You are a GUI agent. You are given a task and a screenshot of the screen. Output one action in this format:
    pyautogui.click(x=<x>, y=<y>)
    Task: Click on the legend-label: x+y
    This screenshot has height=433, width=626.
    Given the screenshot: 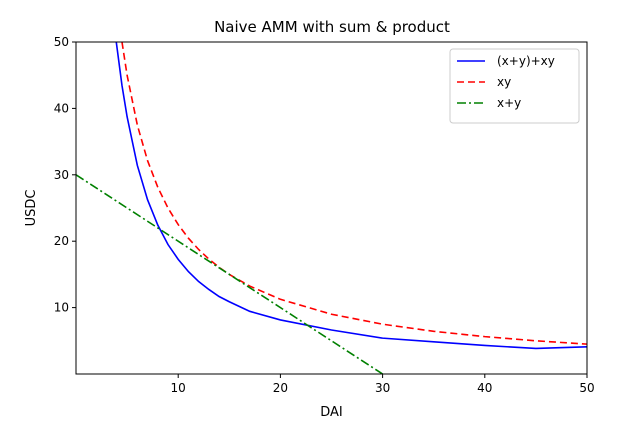 What is the action you would take?
    pyautogui.click(x=509, y=103)
    